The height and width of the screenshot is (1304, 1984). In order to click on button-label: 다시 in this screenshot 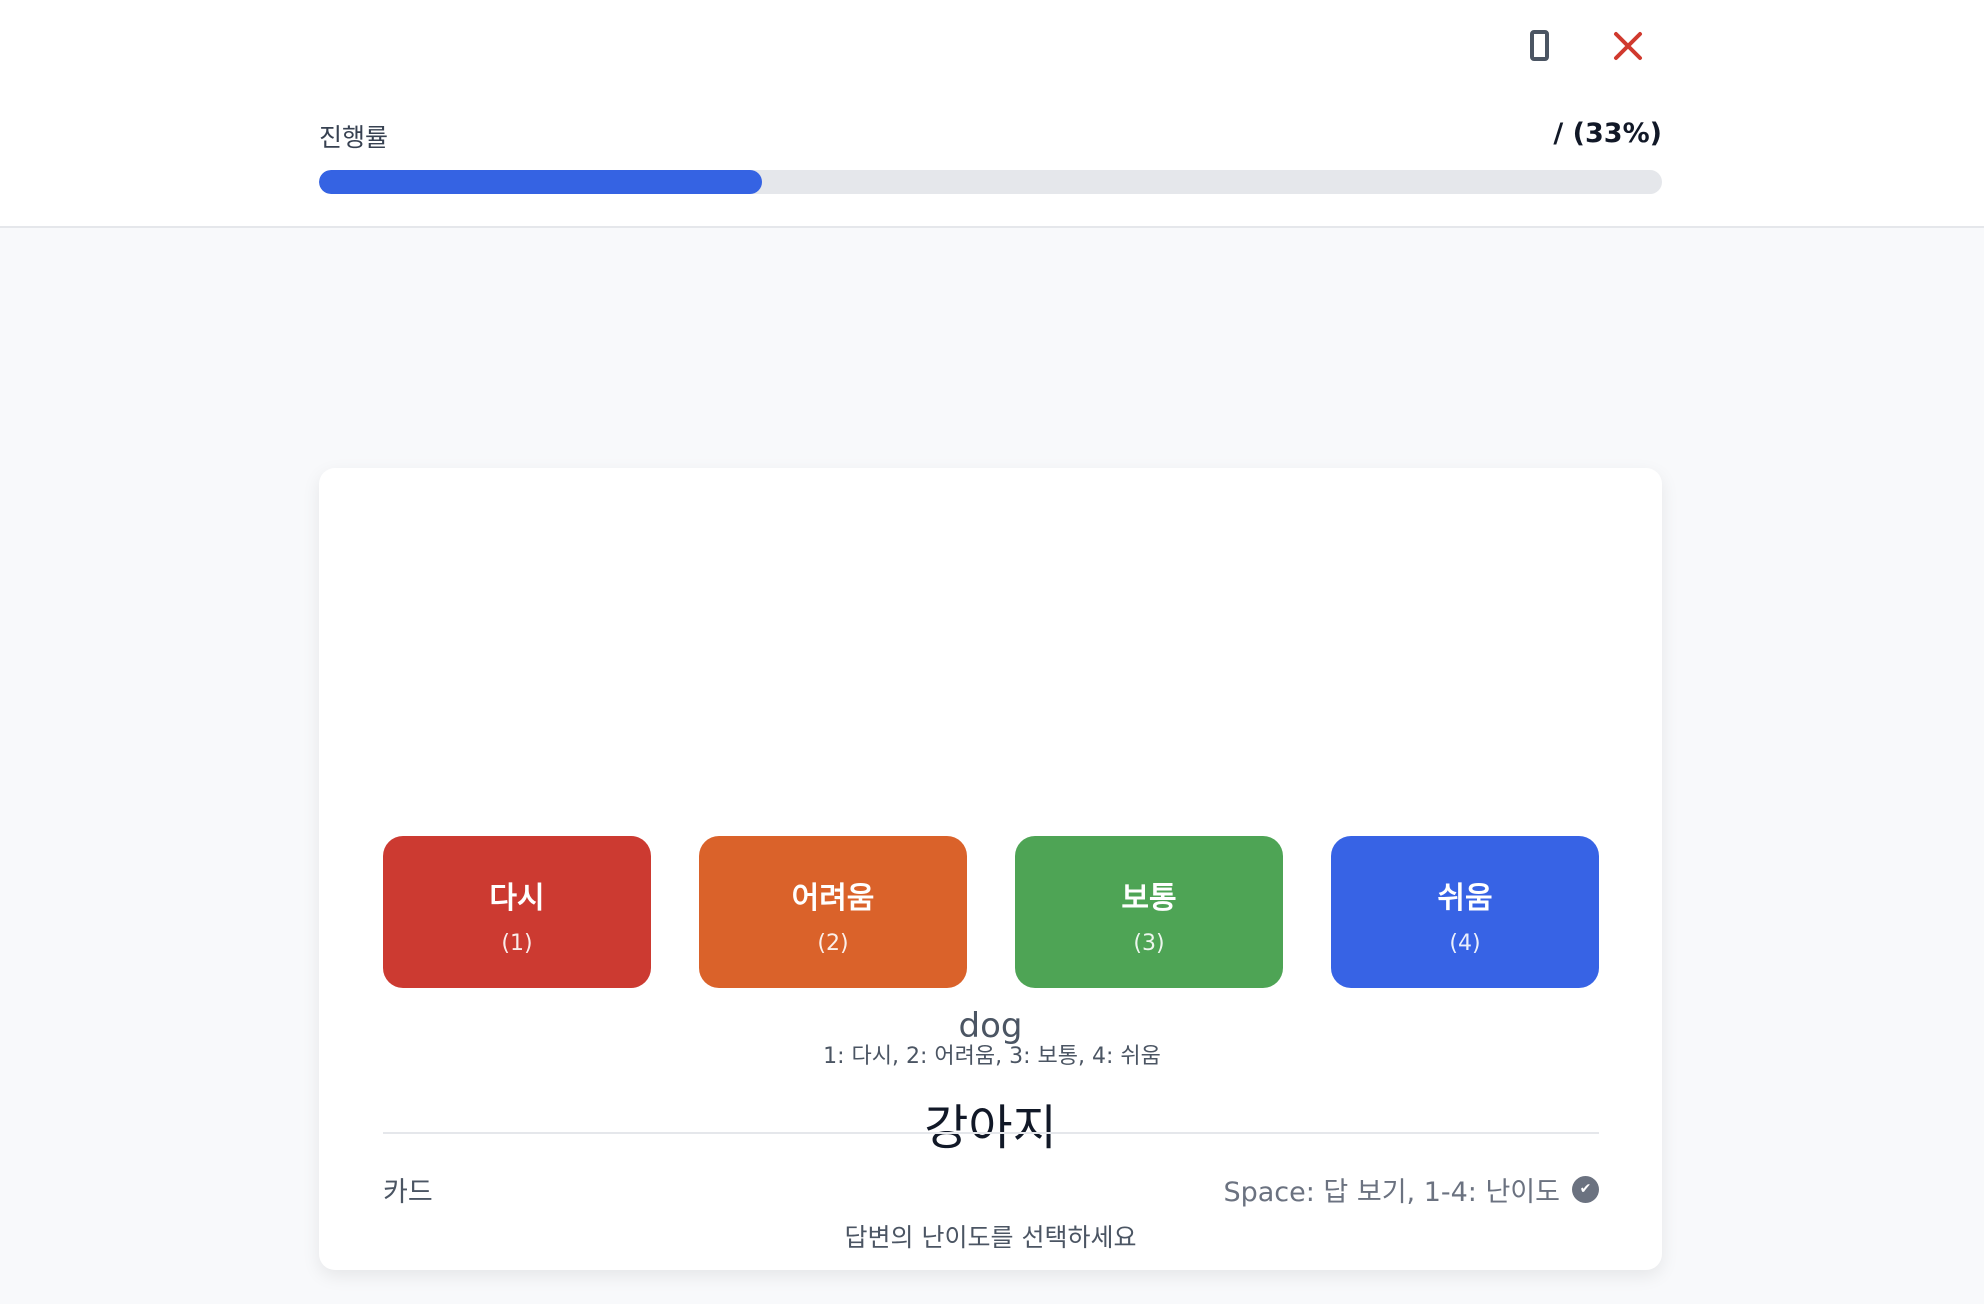, I will do `click(517, 898)`.